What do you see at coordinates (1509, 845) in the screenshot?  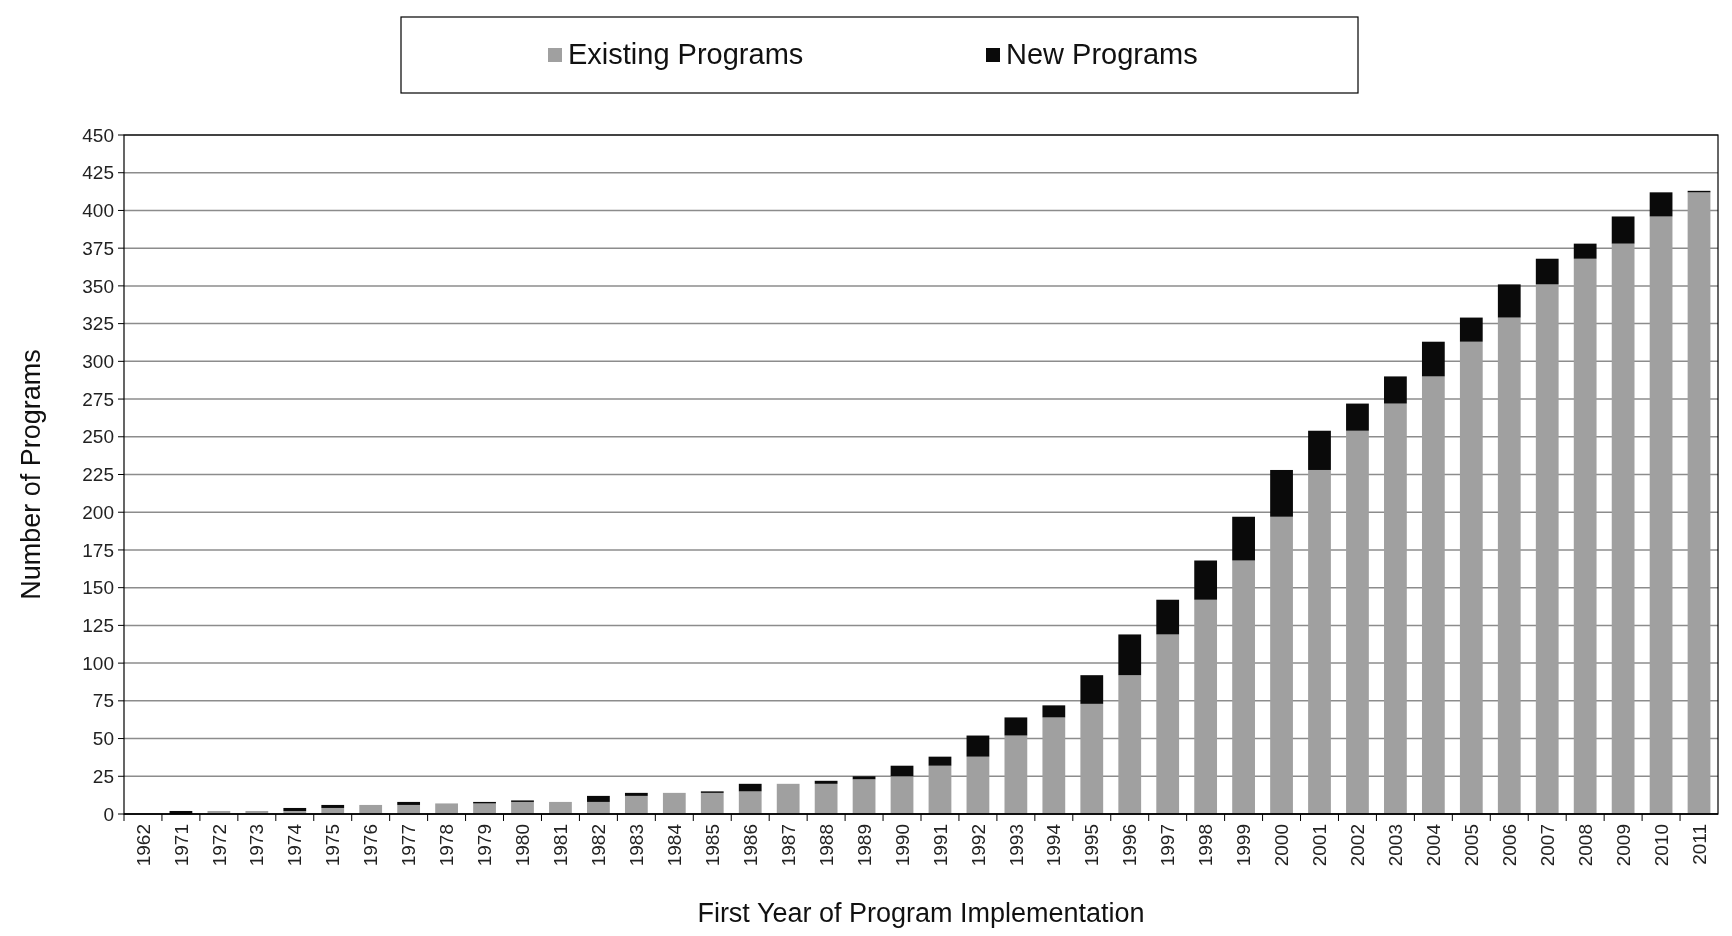 I see `x-tick-label: 2006` at bounding box center [1509, 845].